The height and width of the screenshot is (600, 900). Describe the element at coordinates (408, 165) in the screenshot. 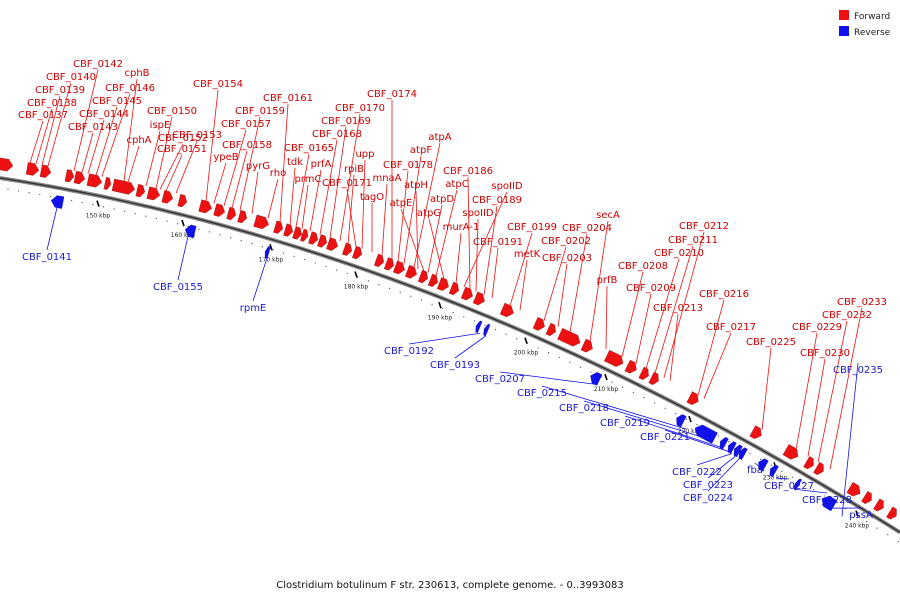

I see `gene-label: CBF_0178` at that location.